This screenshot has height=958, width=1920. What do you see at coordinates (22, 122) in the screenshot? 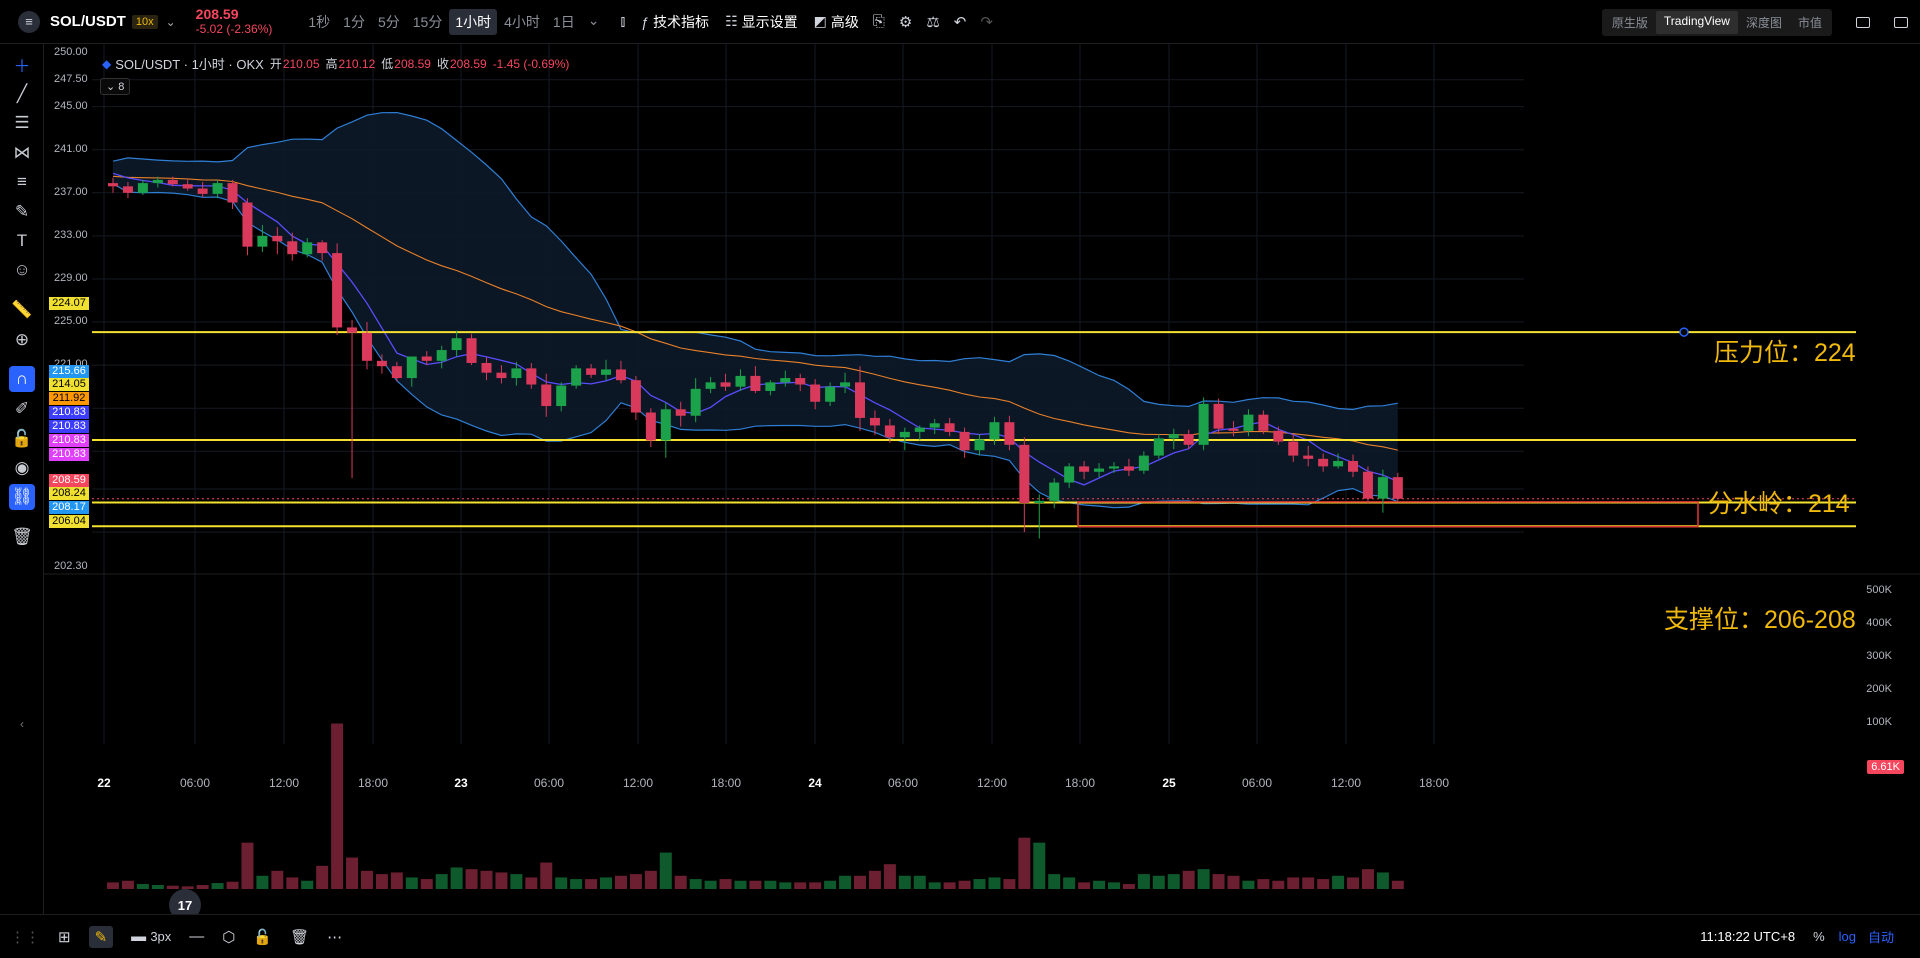
I see `horizontal-lines-icon: ☰` at bounding box center [22, 122].